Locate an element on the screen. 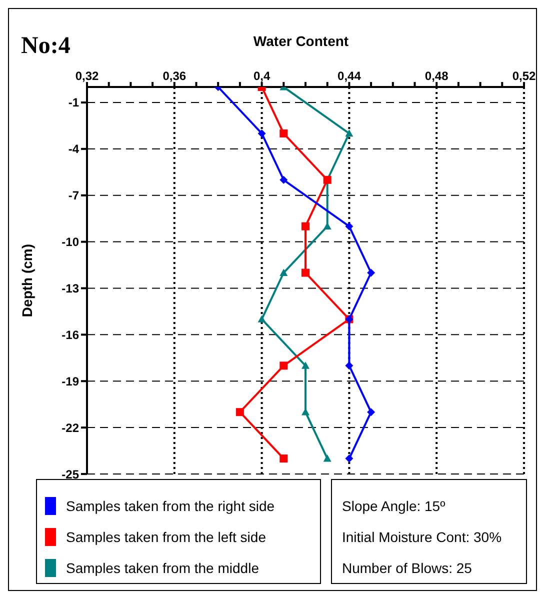 This screenshot has height=599, width=545. legend-label: Samples taken from the left side is located at coordinates (166, 537).